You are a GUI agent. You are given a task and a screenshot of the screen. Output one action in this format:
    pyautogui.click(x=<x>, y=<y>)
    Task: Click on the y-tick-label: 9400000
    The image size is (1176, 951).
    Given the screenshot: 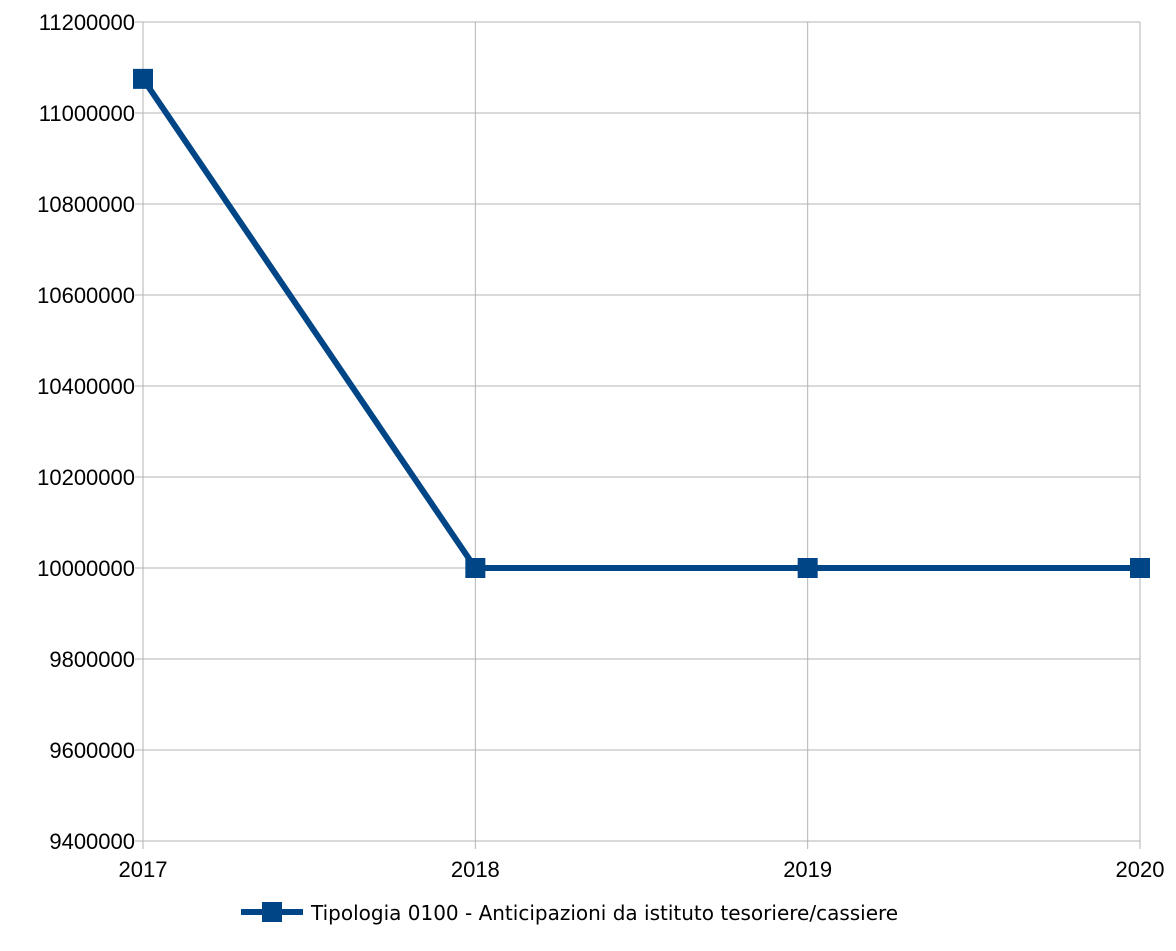 What is the action you would take?
    pyautogui.click(x=92, y=841)
    